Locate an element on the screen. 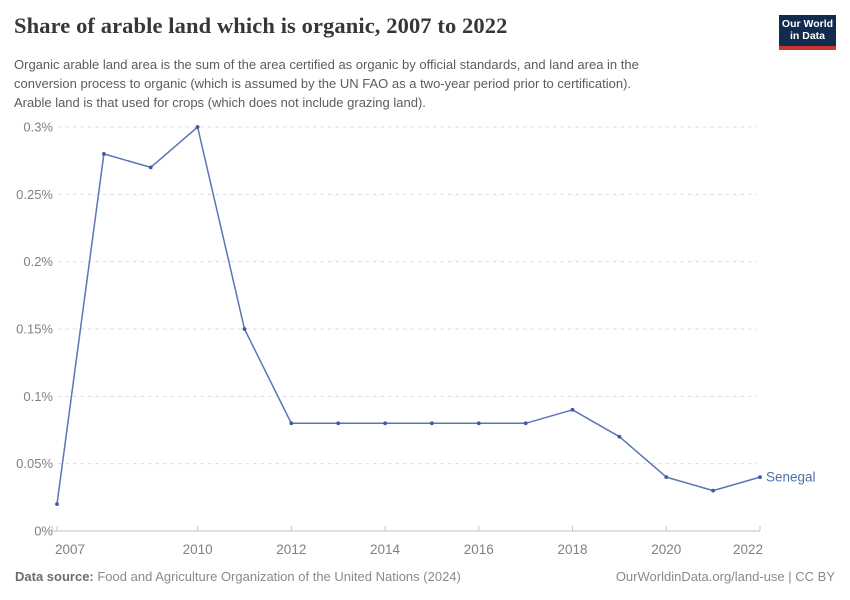  y-axis-tick-label: 0.2% is located at coordinates (38, 261).